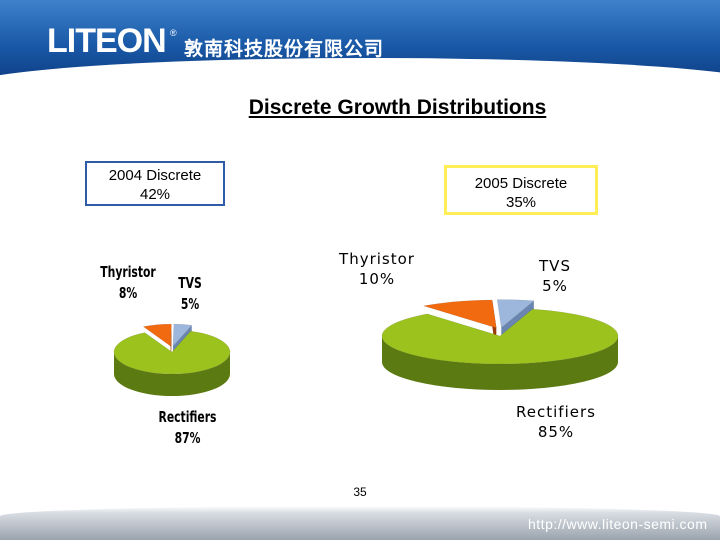 The height and width of the screenshot is (540, 720). Describe the element at coordinates (521, 202) in the screenshot. I see `chart-2005-share: 35%` at that location.